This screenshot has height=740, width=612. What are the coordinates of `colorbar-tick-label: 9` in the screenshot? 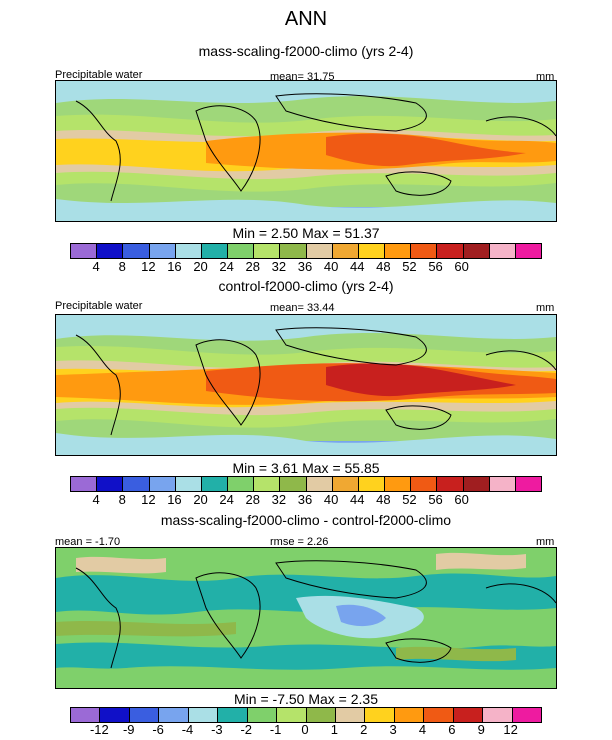 It's located at (481, 729).